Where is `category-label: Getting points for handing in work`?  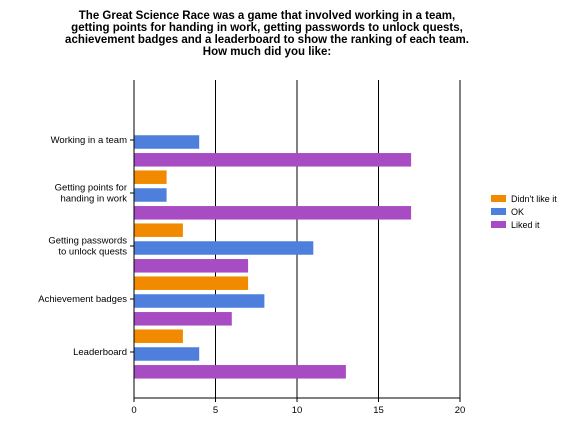
category-label: Getting points for handing in work is located at coordinates (91, 194).